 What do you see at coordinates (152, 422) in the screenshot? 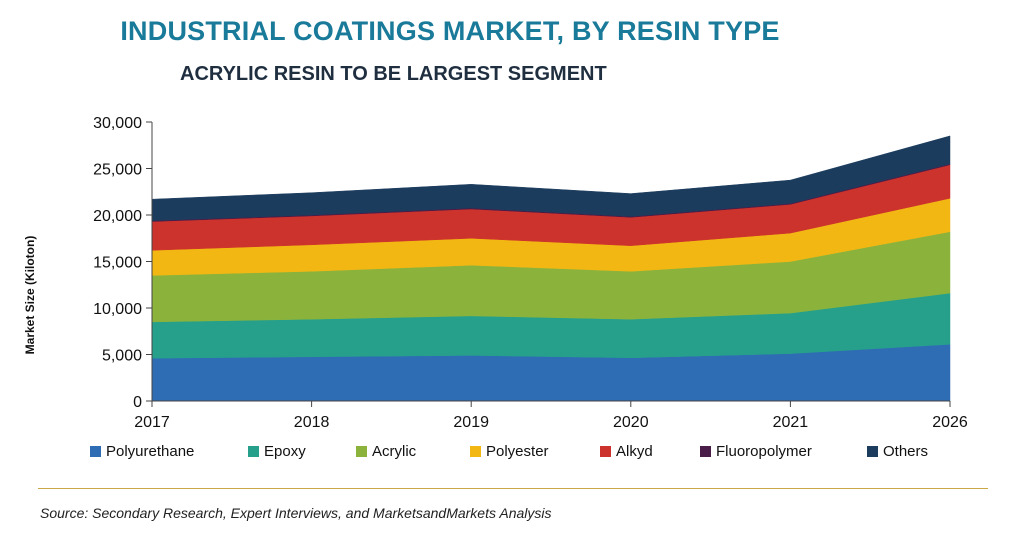
I see `x-tick-label: 2017` at bounding box center [152, 422].